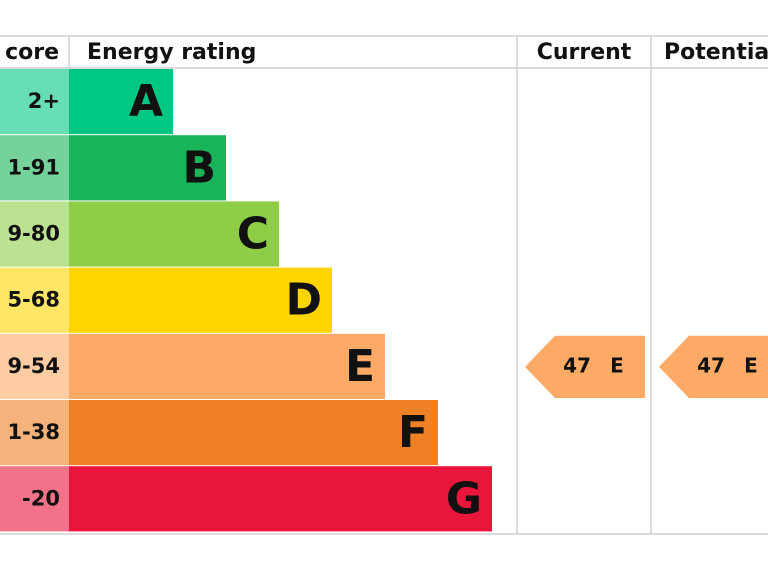  Describe the element at coordinates (146, 101) in the screenshot. I see `rating-letter: A` at that location.